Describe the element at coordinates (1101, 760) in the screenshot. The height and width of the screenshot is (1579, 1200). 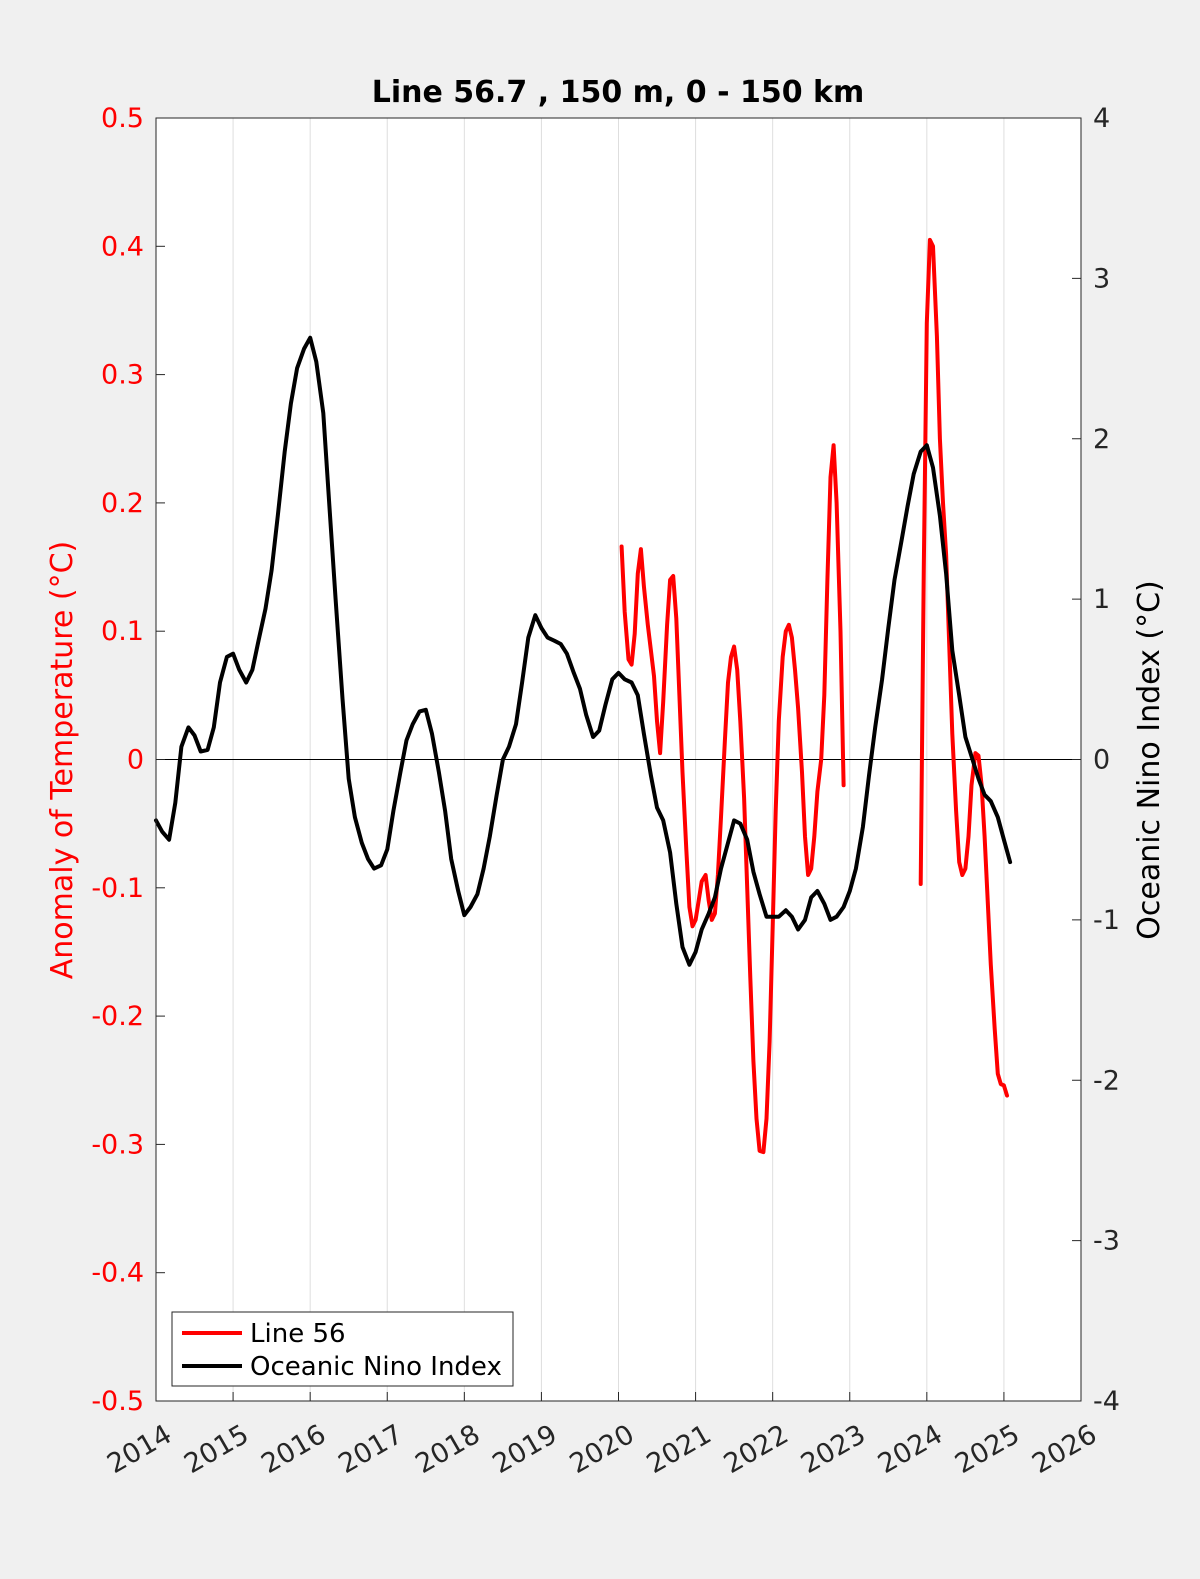
I see `y-right-tick-label: 0` at that location.